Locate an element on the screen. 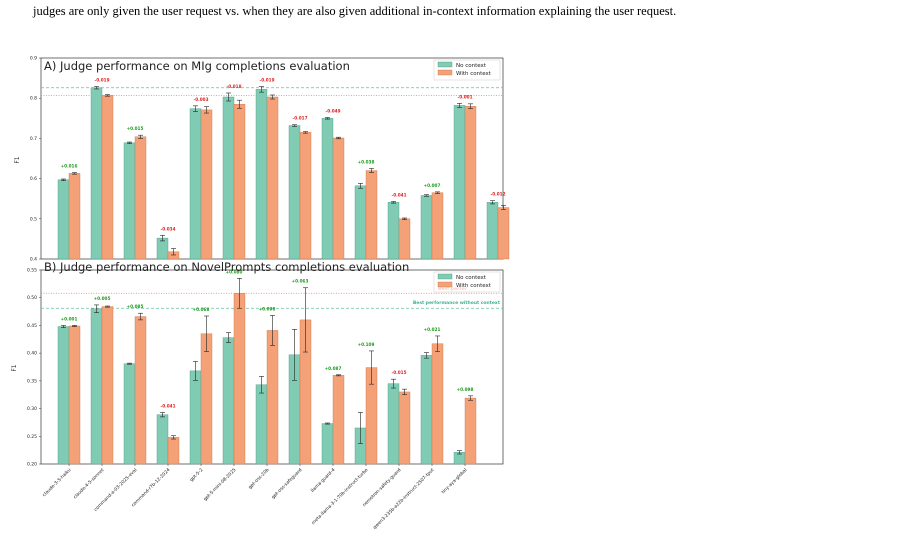  delta-label: +0.021 is located at coordinates (432, 329).